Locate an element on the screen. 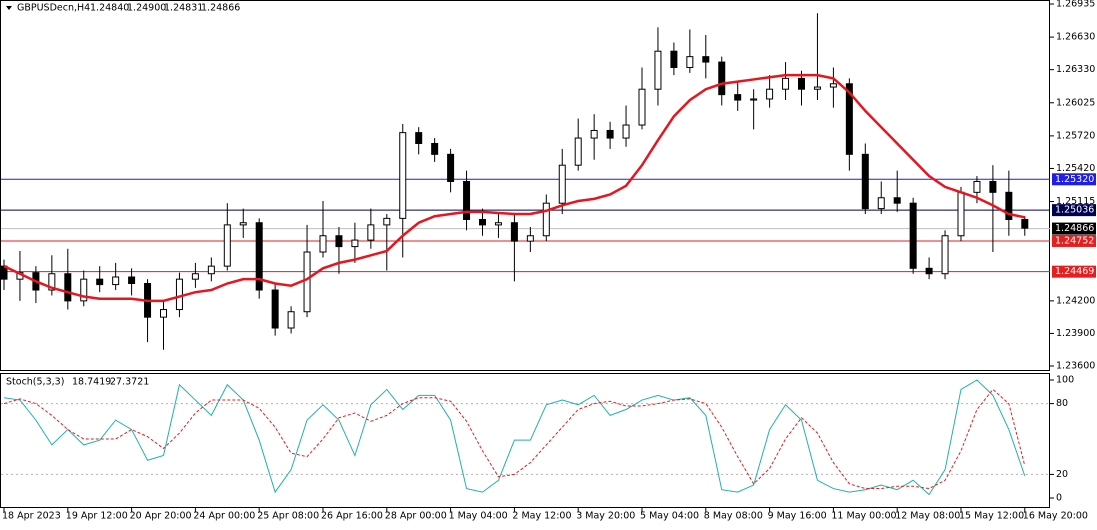  y-tick-label: 1.25420 is located at coordinates (1075, 168).